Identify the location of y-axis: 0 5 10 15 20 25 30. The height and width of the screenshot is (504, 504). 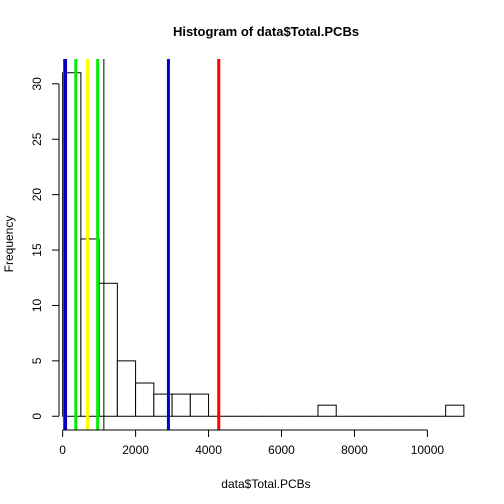
(45, 248).